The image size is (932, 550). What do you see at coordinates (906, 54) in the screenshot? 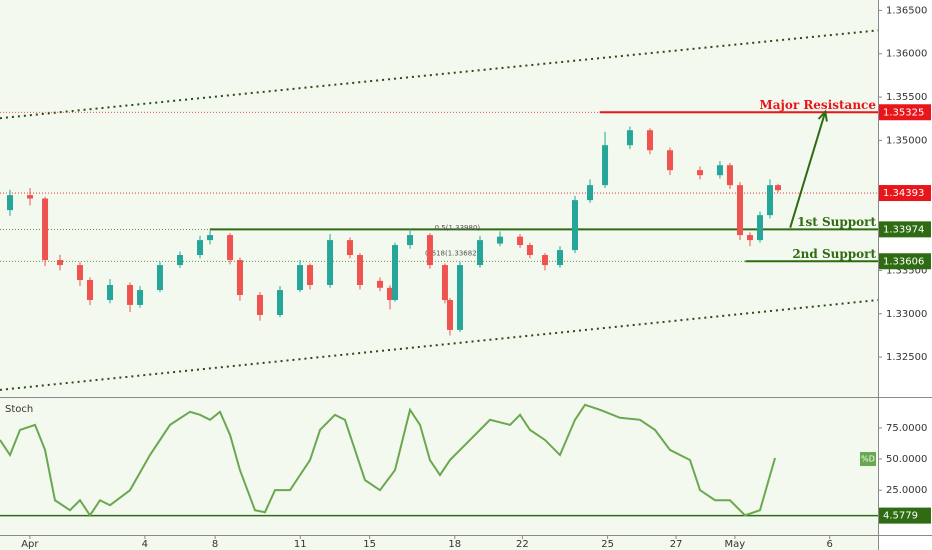
I see `y-tick-label: 1.36000` at bounding box center [906, 54].